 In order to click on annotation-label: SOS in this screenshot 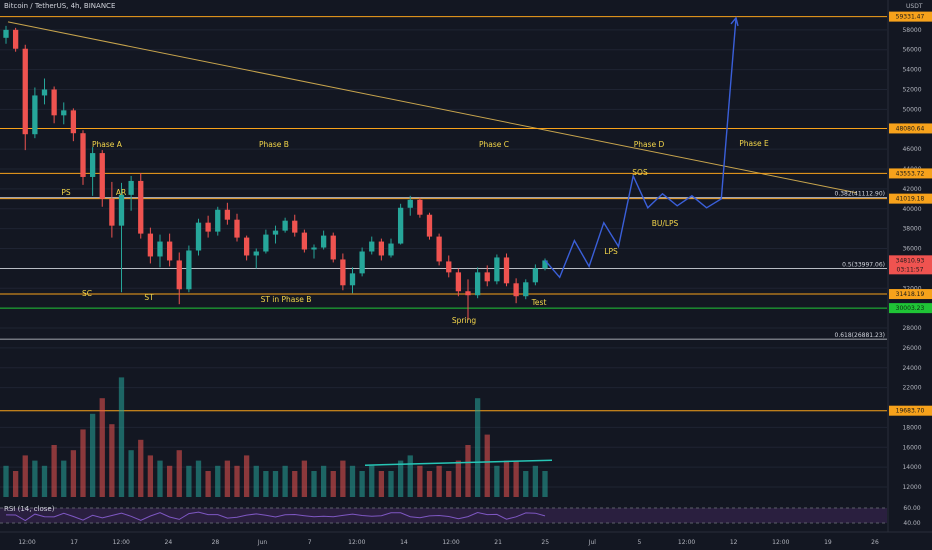, I will do `click(640, 172)`.